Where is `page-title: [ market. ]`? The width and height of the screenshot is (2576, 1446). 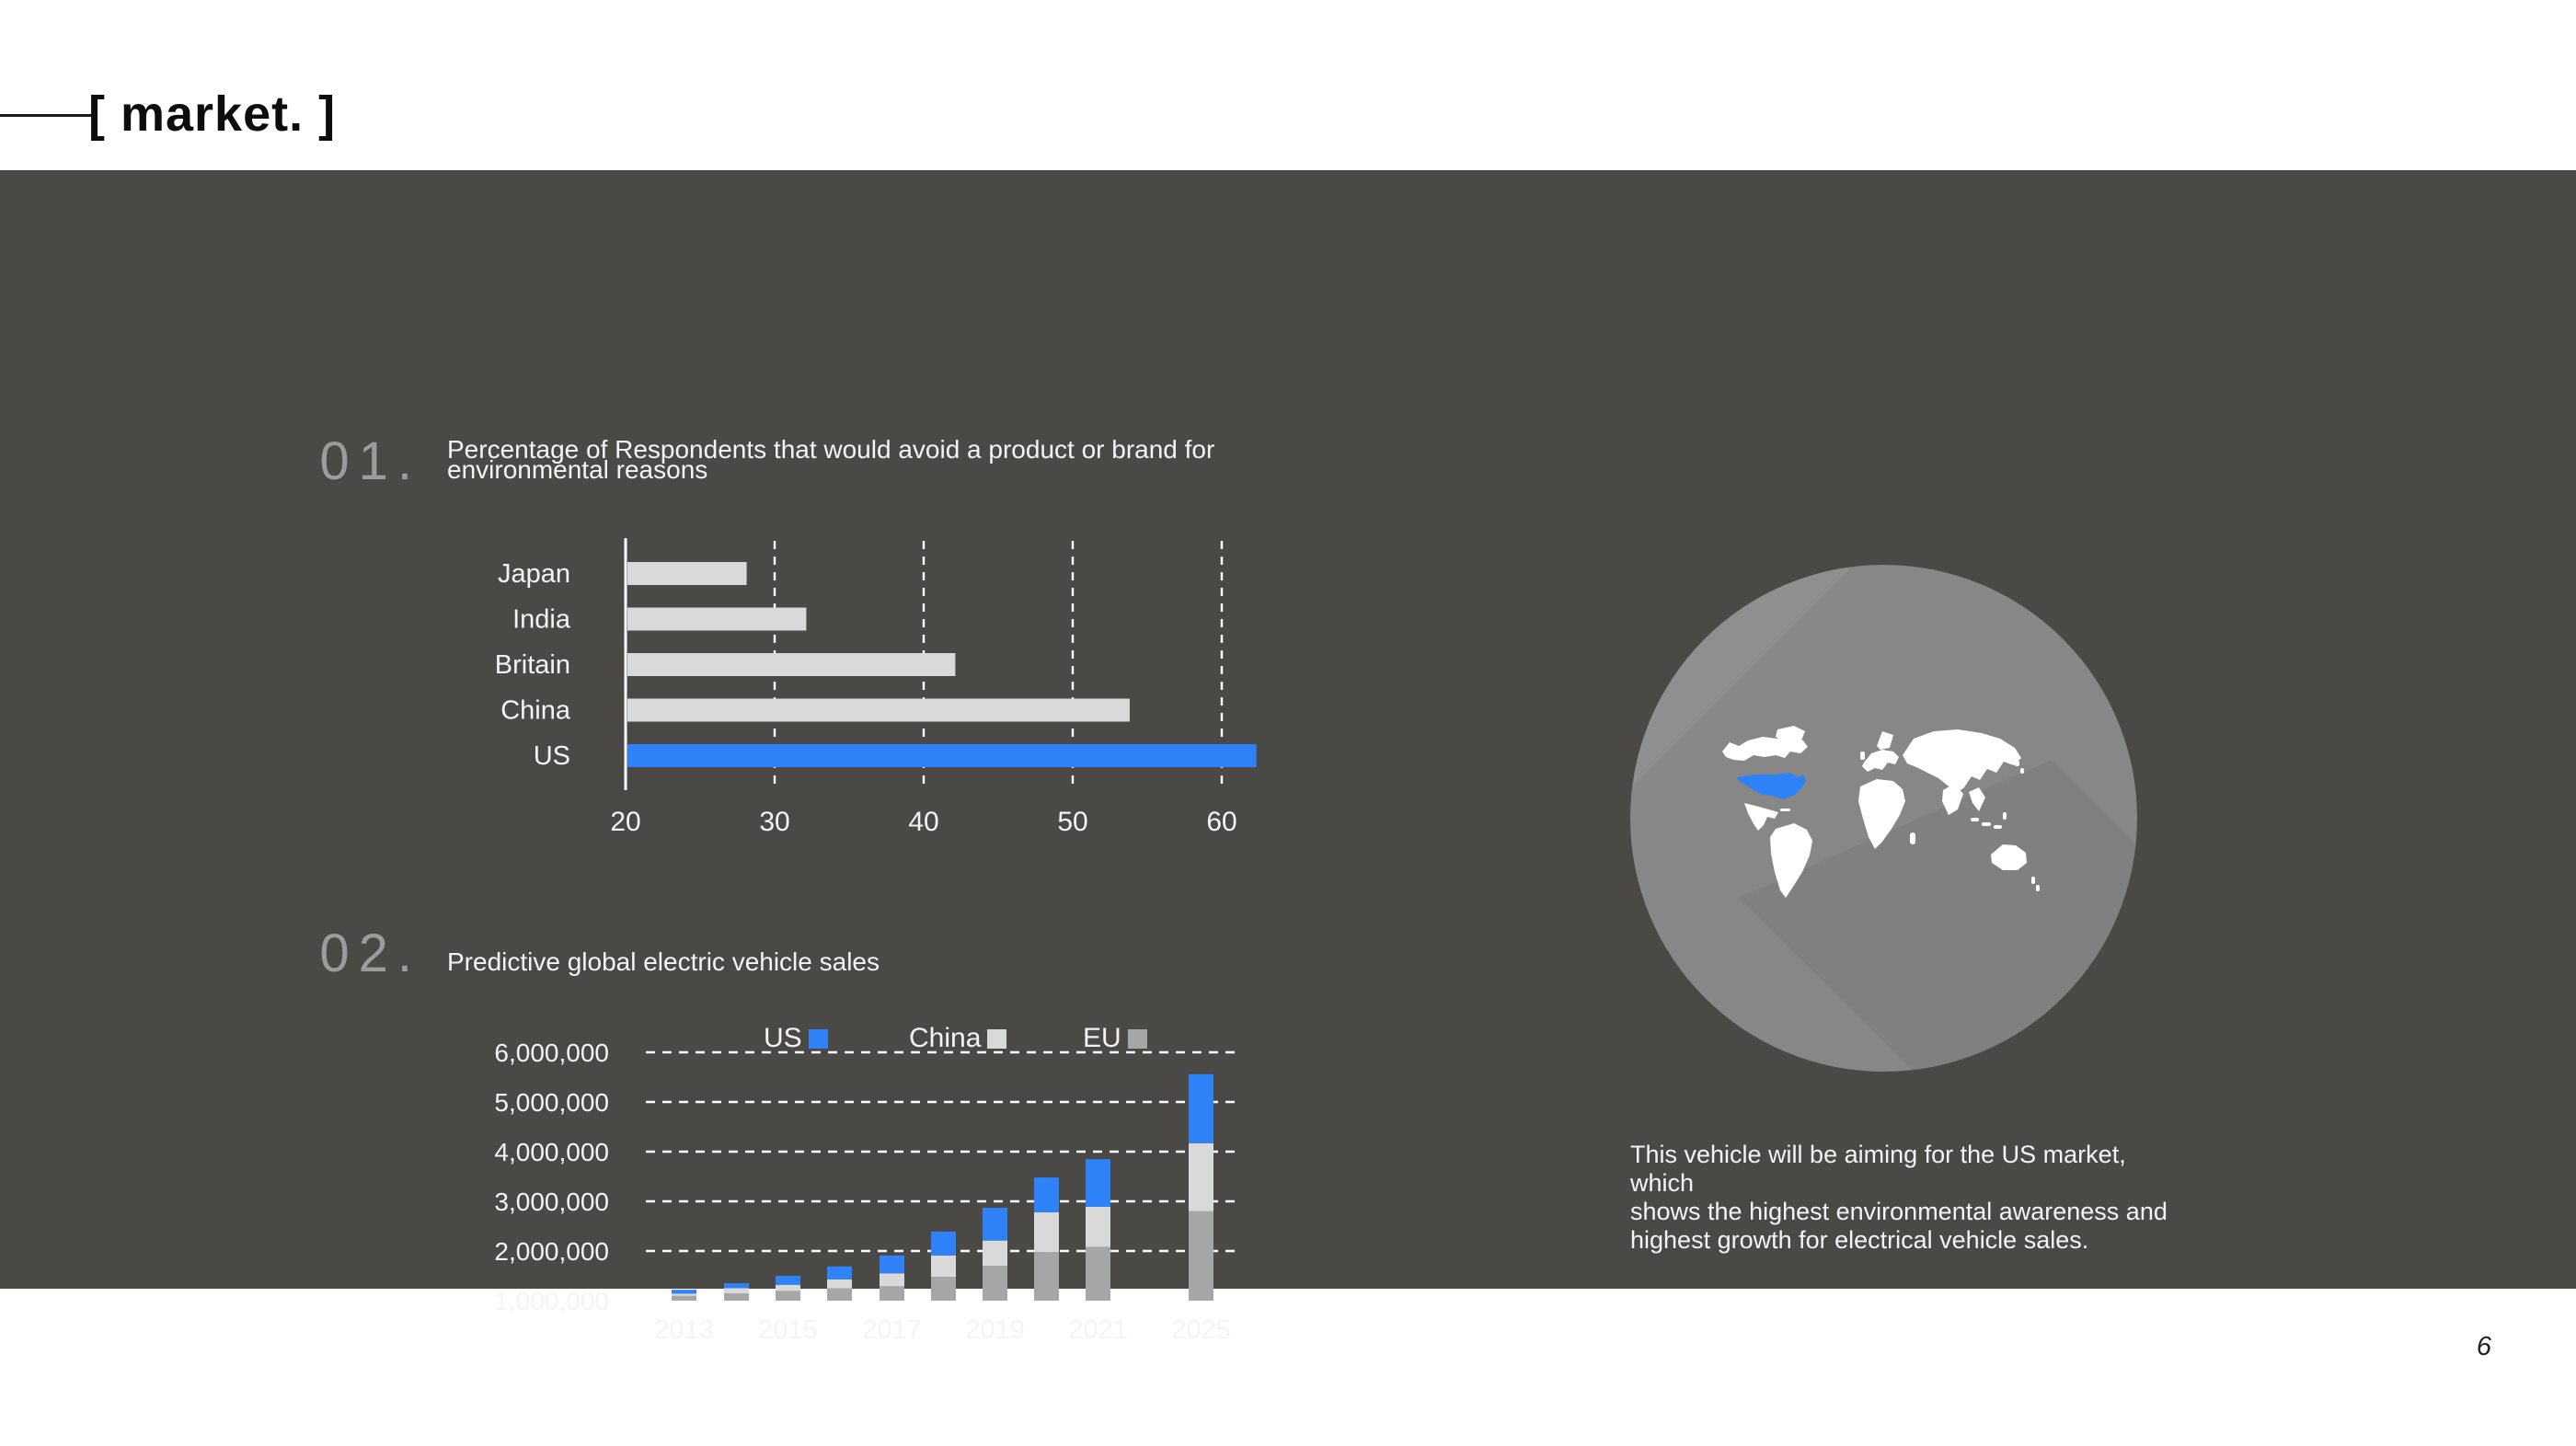 page-title: [ market. ] is located at coordinates (212, 114).